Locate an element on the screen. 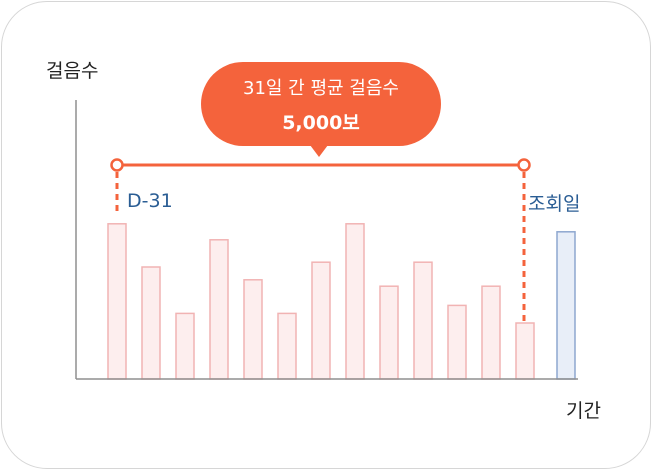 The height and width of the screenshot is (472, 654). average-callout: 31일 간 평균 걸음수 5,000보 is located at coordinates (321, 104).